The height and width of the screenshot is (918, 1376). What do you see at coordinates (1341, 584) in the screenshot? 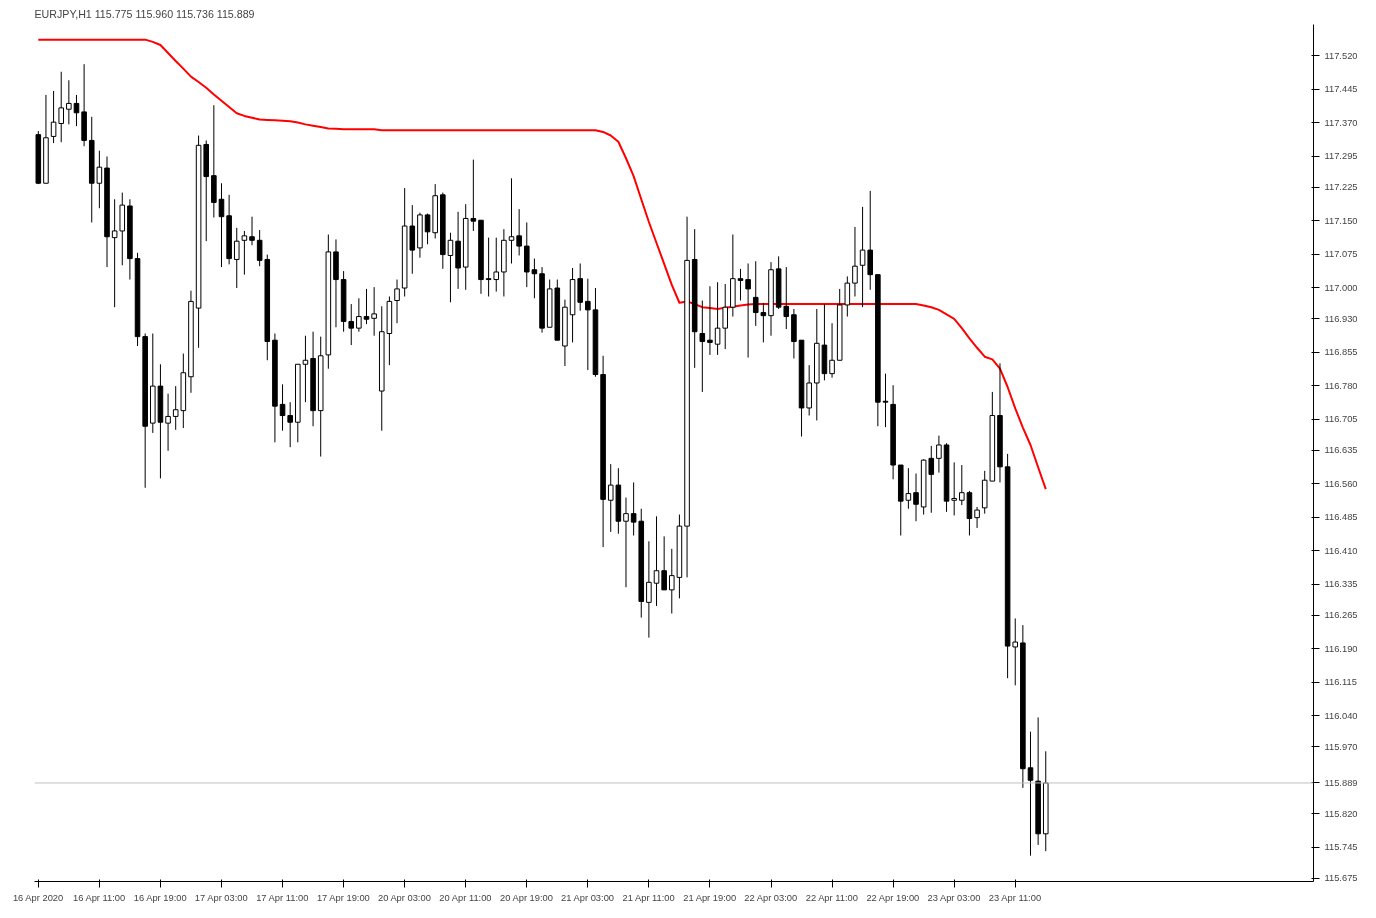
I see `y-tick-label: 116.335` at bounding box center [1341, 584].